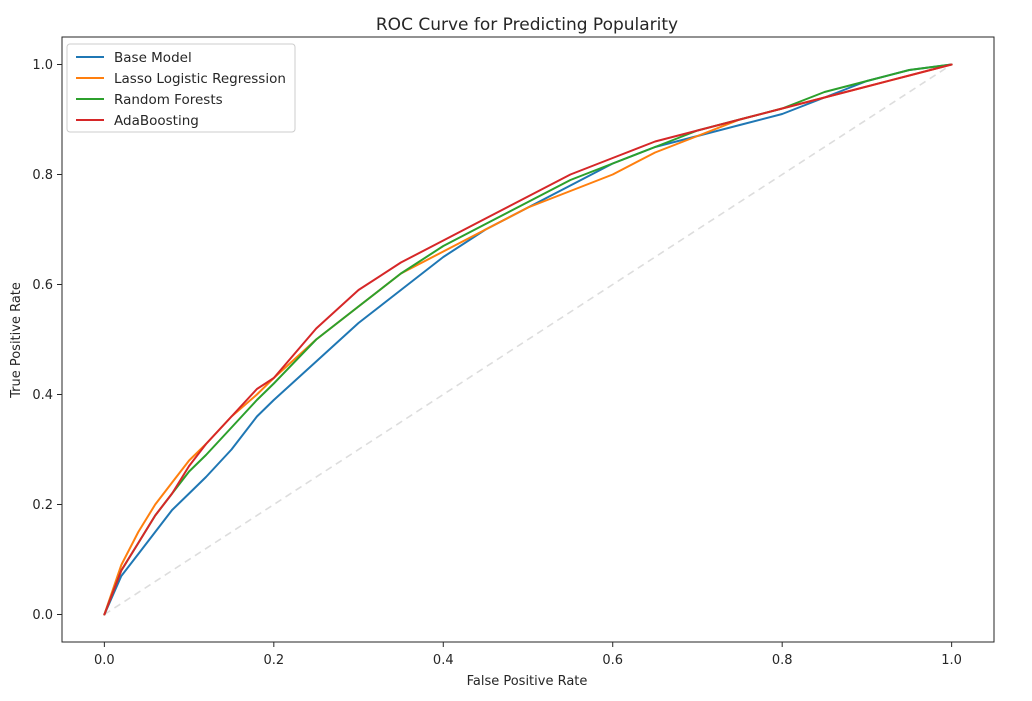  What do you see at coordinates (156, 121) in the screenshot?
I see `legend-label-3: AdaBoosting` at bounding box center [156, 121].